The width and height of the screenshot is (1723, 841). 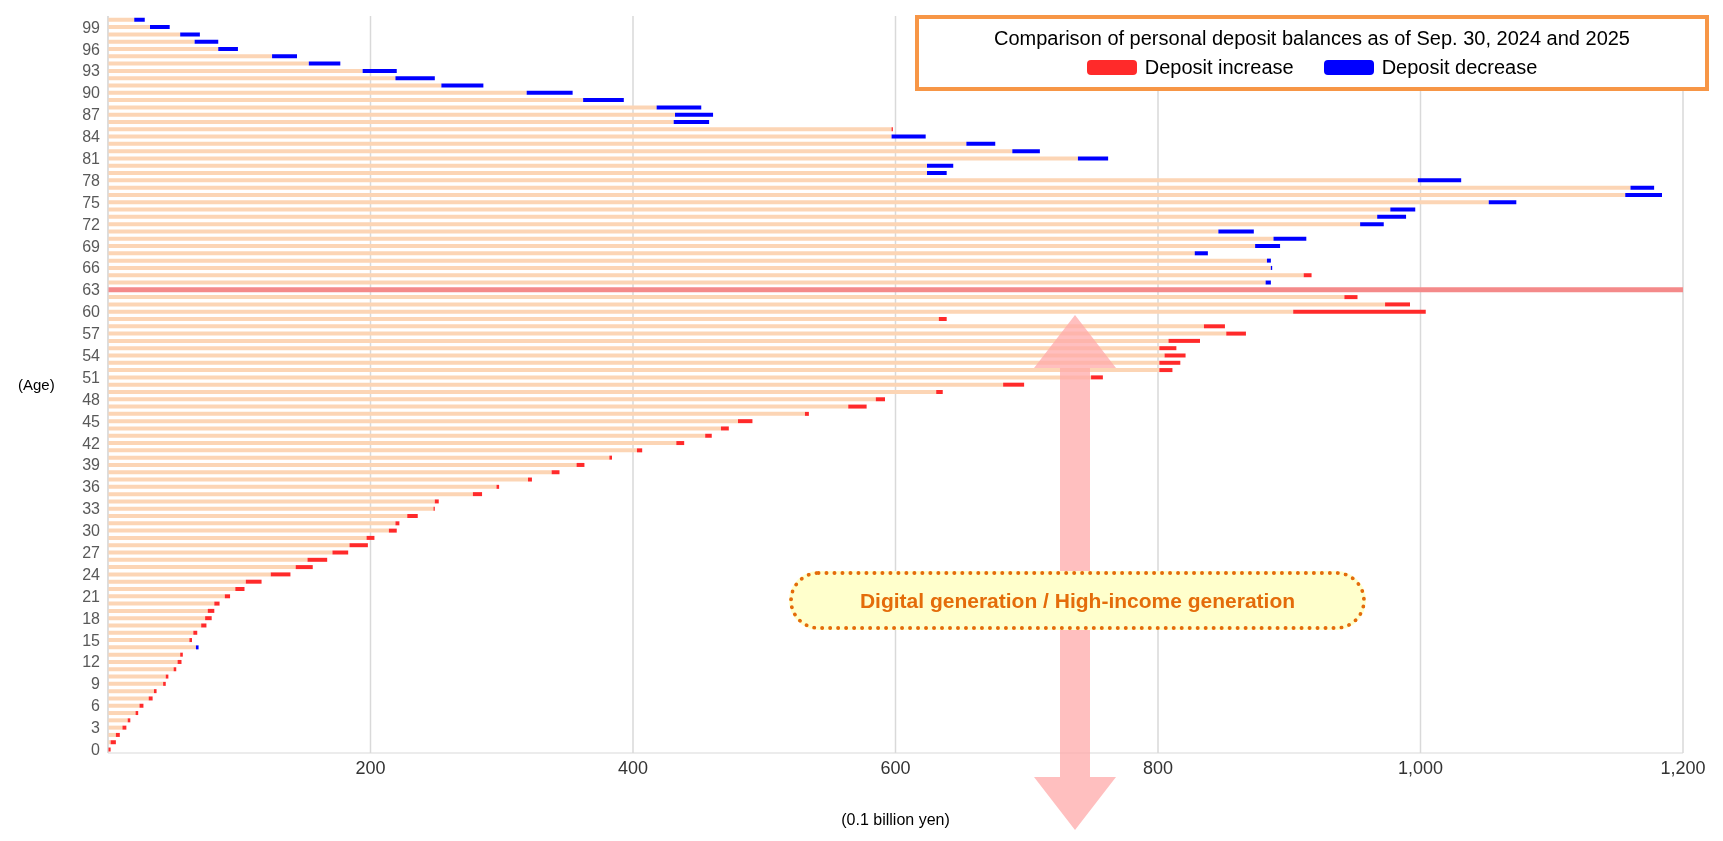 What do you see at coordinates (91, 487) in the screenshot?
I see `y-tick-label: 36` at bounding box center [91, 487].